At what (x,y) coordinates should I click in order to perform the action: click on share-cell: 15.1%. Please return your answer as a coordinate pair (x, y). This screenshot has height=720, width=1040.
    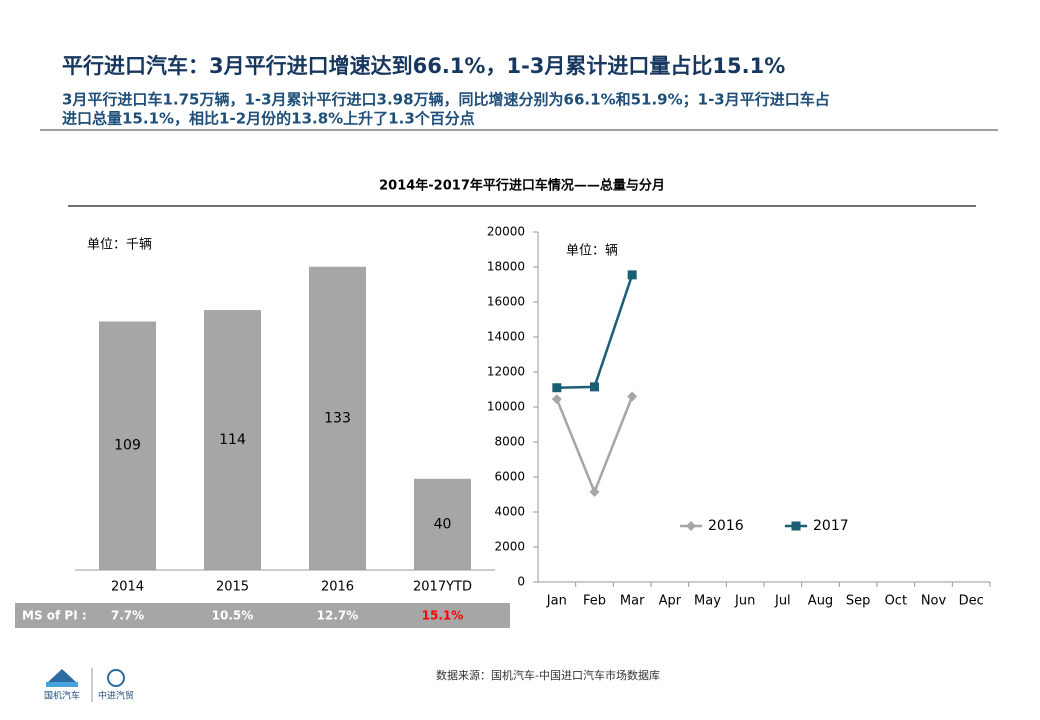
    Looking at the image, I should click on (443, 616).